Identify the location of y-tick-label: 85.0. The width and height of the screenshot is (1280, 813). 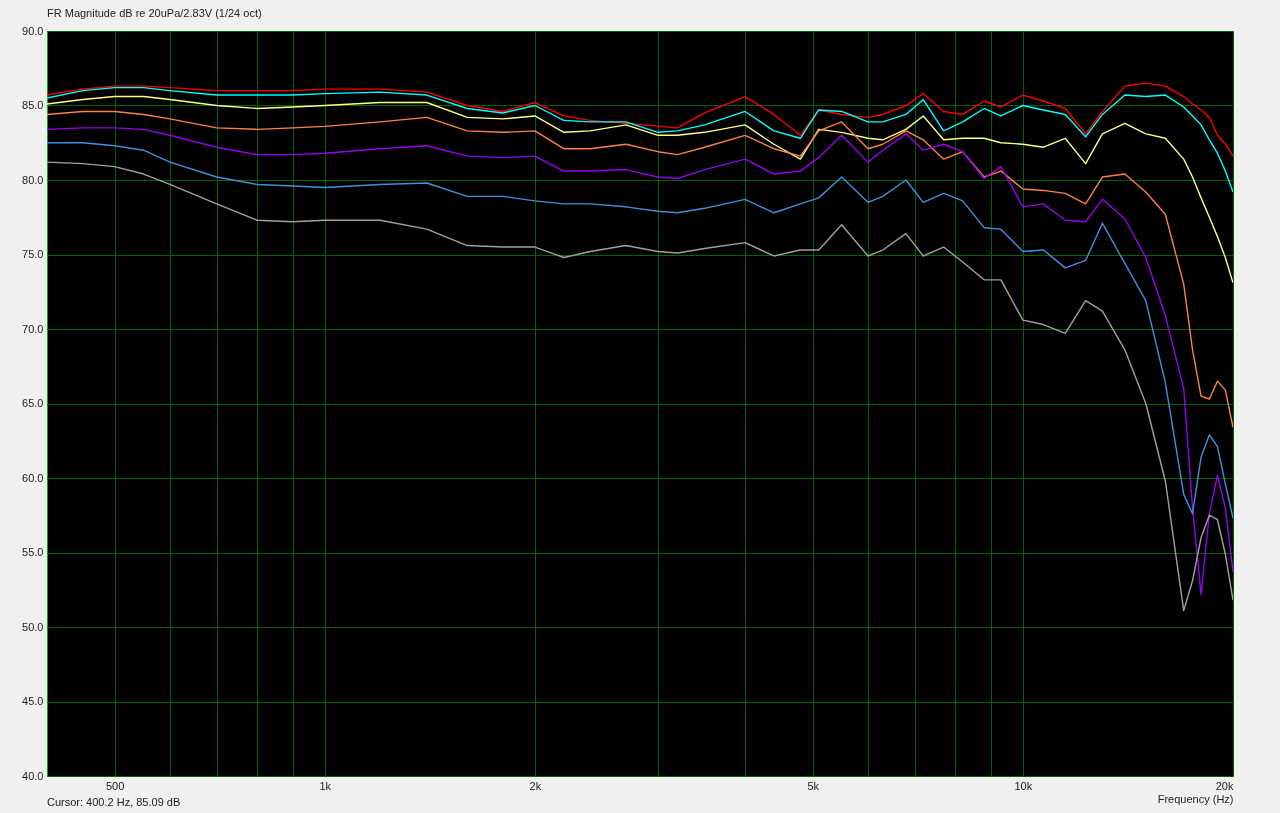
(33, 105).